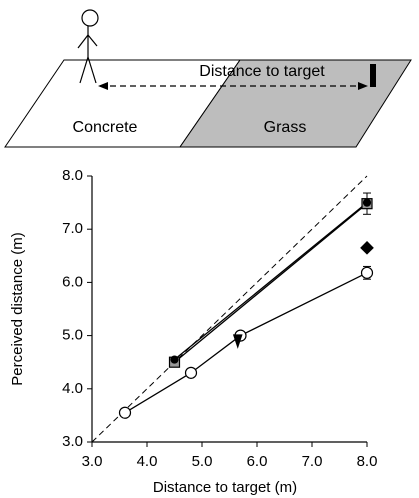 The width and height of the screenshot is (419, 498). Describe the element at coordinates (72, 441) in the screenshot. I see `y-tick-label: 3.0` at that location.